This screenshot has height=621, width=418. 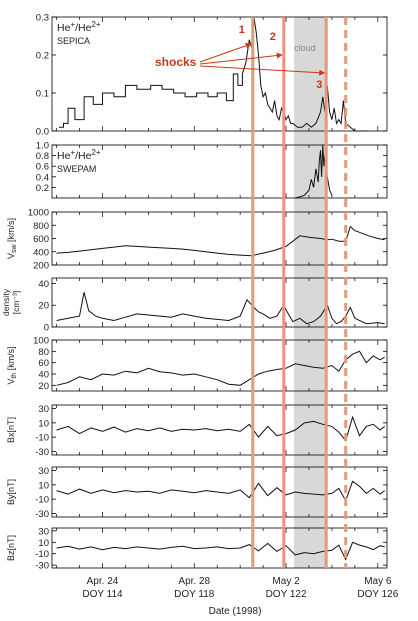 I want to click on y-axis-label: Vth [km/s], so click(x=12, y=365).